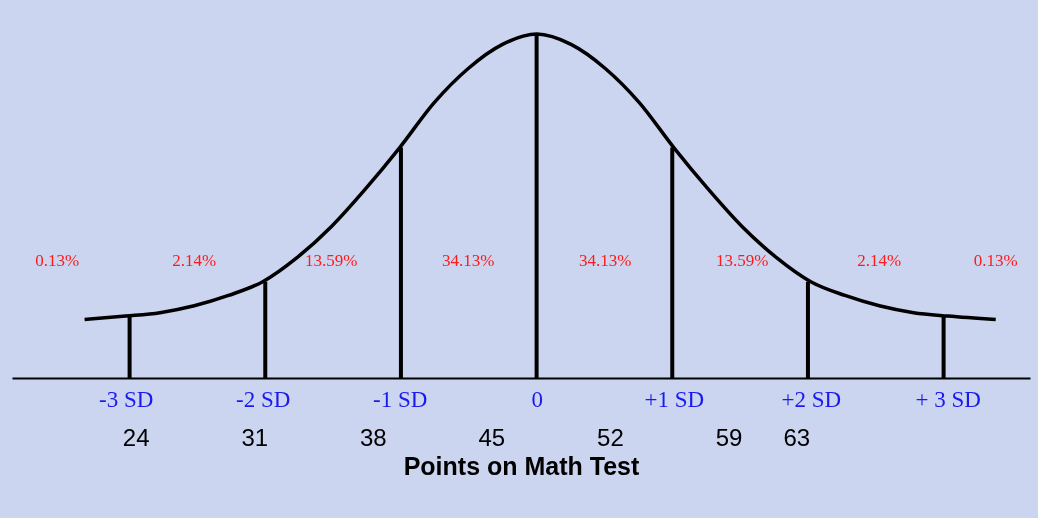 Image resolution: width=1038 pixels, height=518 pixels. Describe the element at coordinates (797, 437) in the screenshot. I see `x2-tick-label: 63` at that location.